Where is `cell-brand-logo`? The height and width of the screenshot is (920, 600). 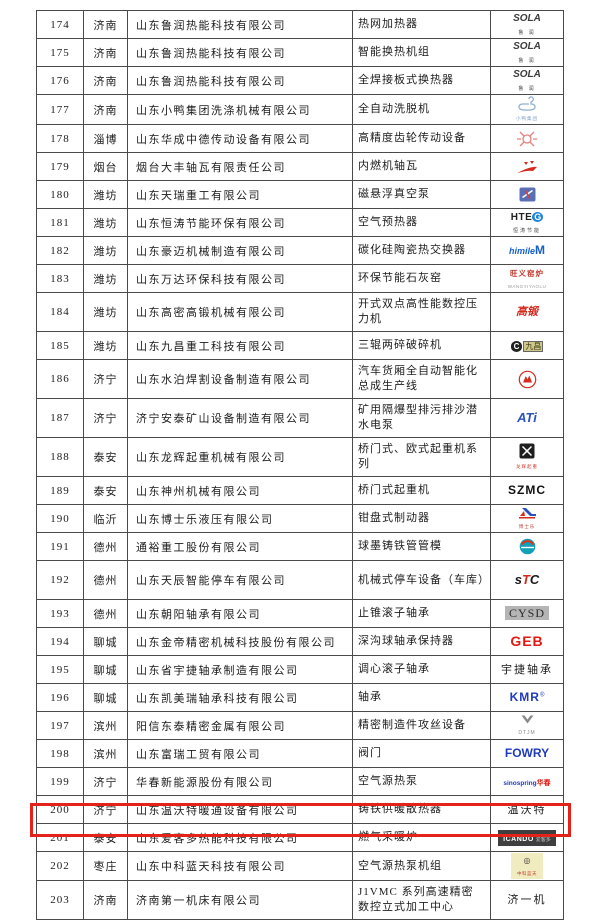
cell-brand-logo is located at coordinates (527, 547).